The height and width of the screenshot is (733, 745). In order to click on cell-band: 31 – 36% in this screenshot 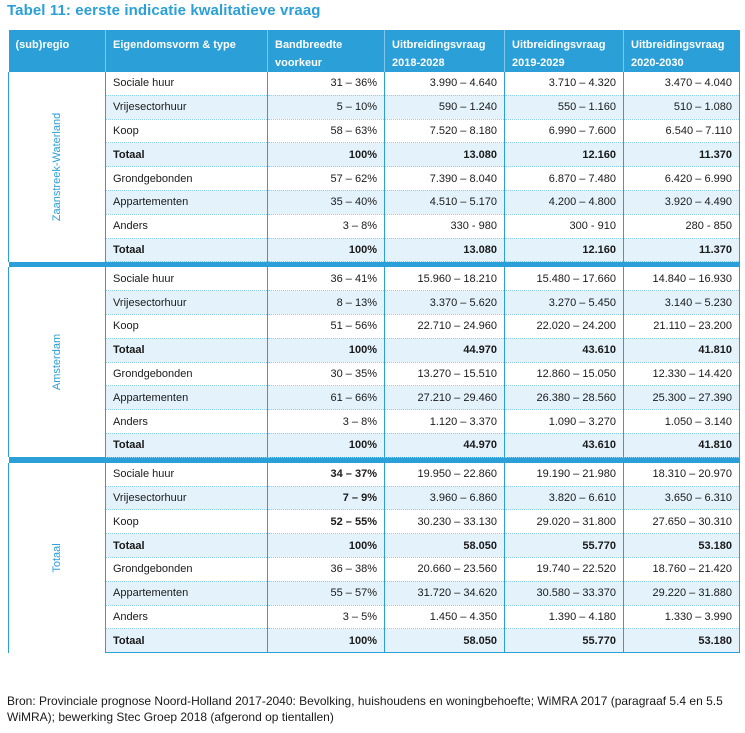, I will do `click(326, 84)`.